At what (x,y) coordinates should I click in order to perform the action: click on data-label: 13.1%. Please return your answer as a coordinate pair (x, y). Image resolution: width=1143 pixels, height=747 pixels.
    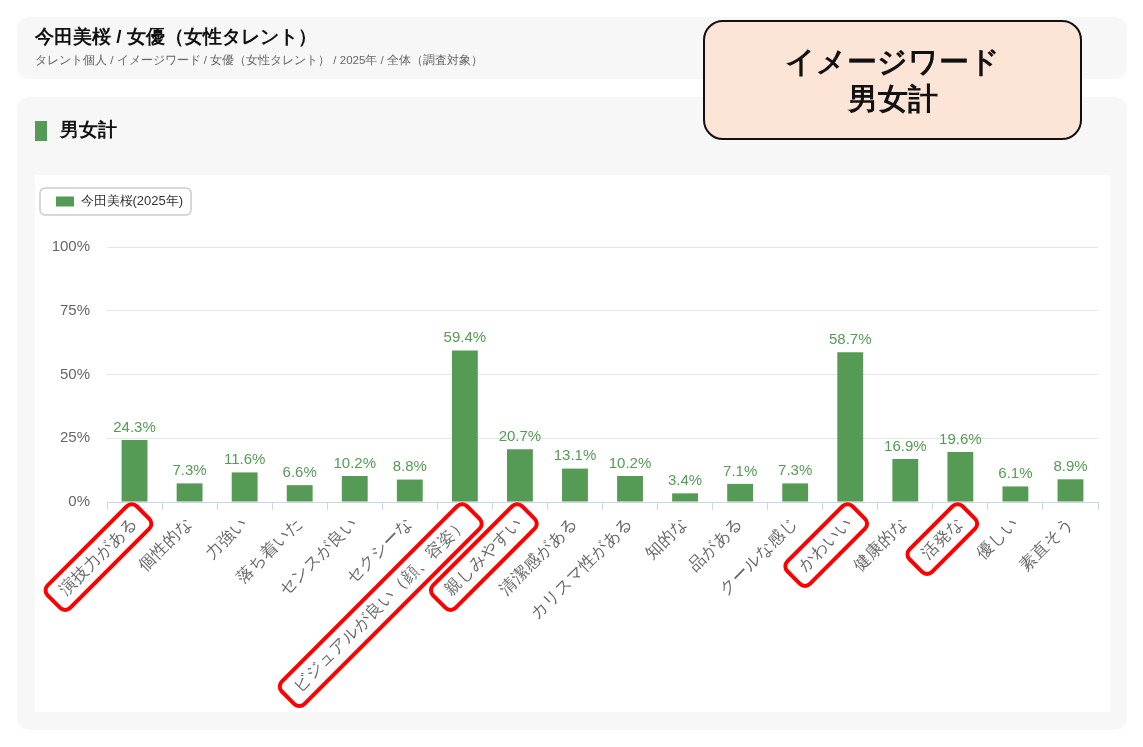
    Looking at the image, I should click on (575, 455).